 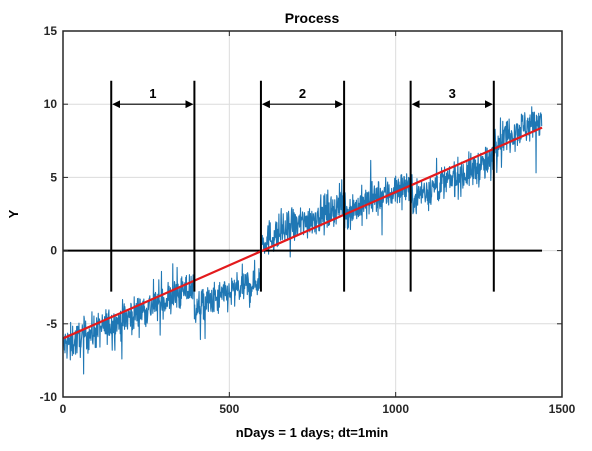 What do you see at coordinates (562, 409) in the screenshot?
I see `x-tick-label: 1500` at bounding box center [562, 409].